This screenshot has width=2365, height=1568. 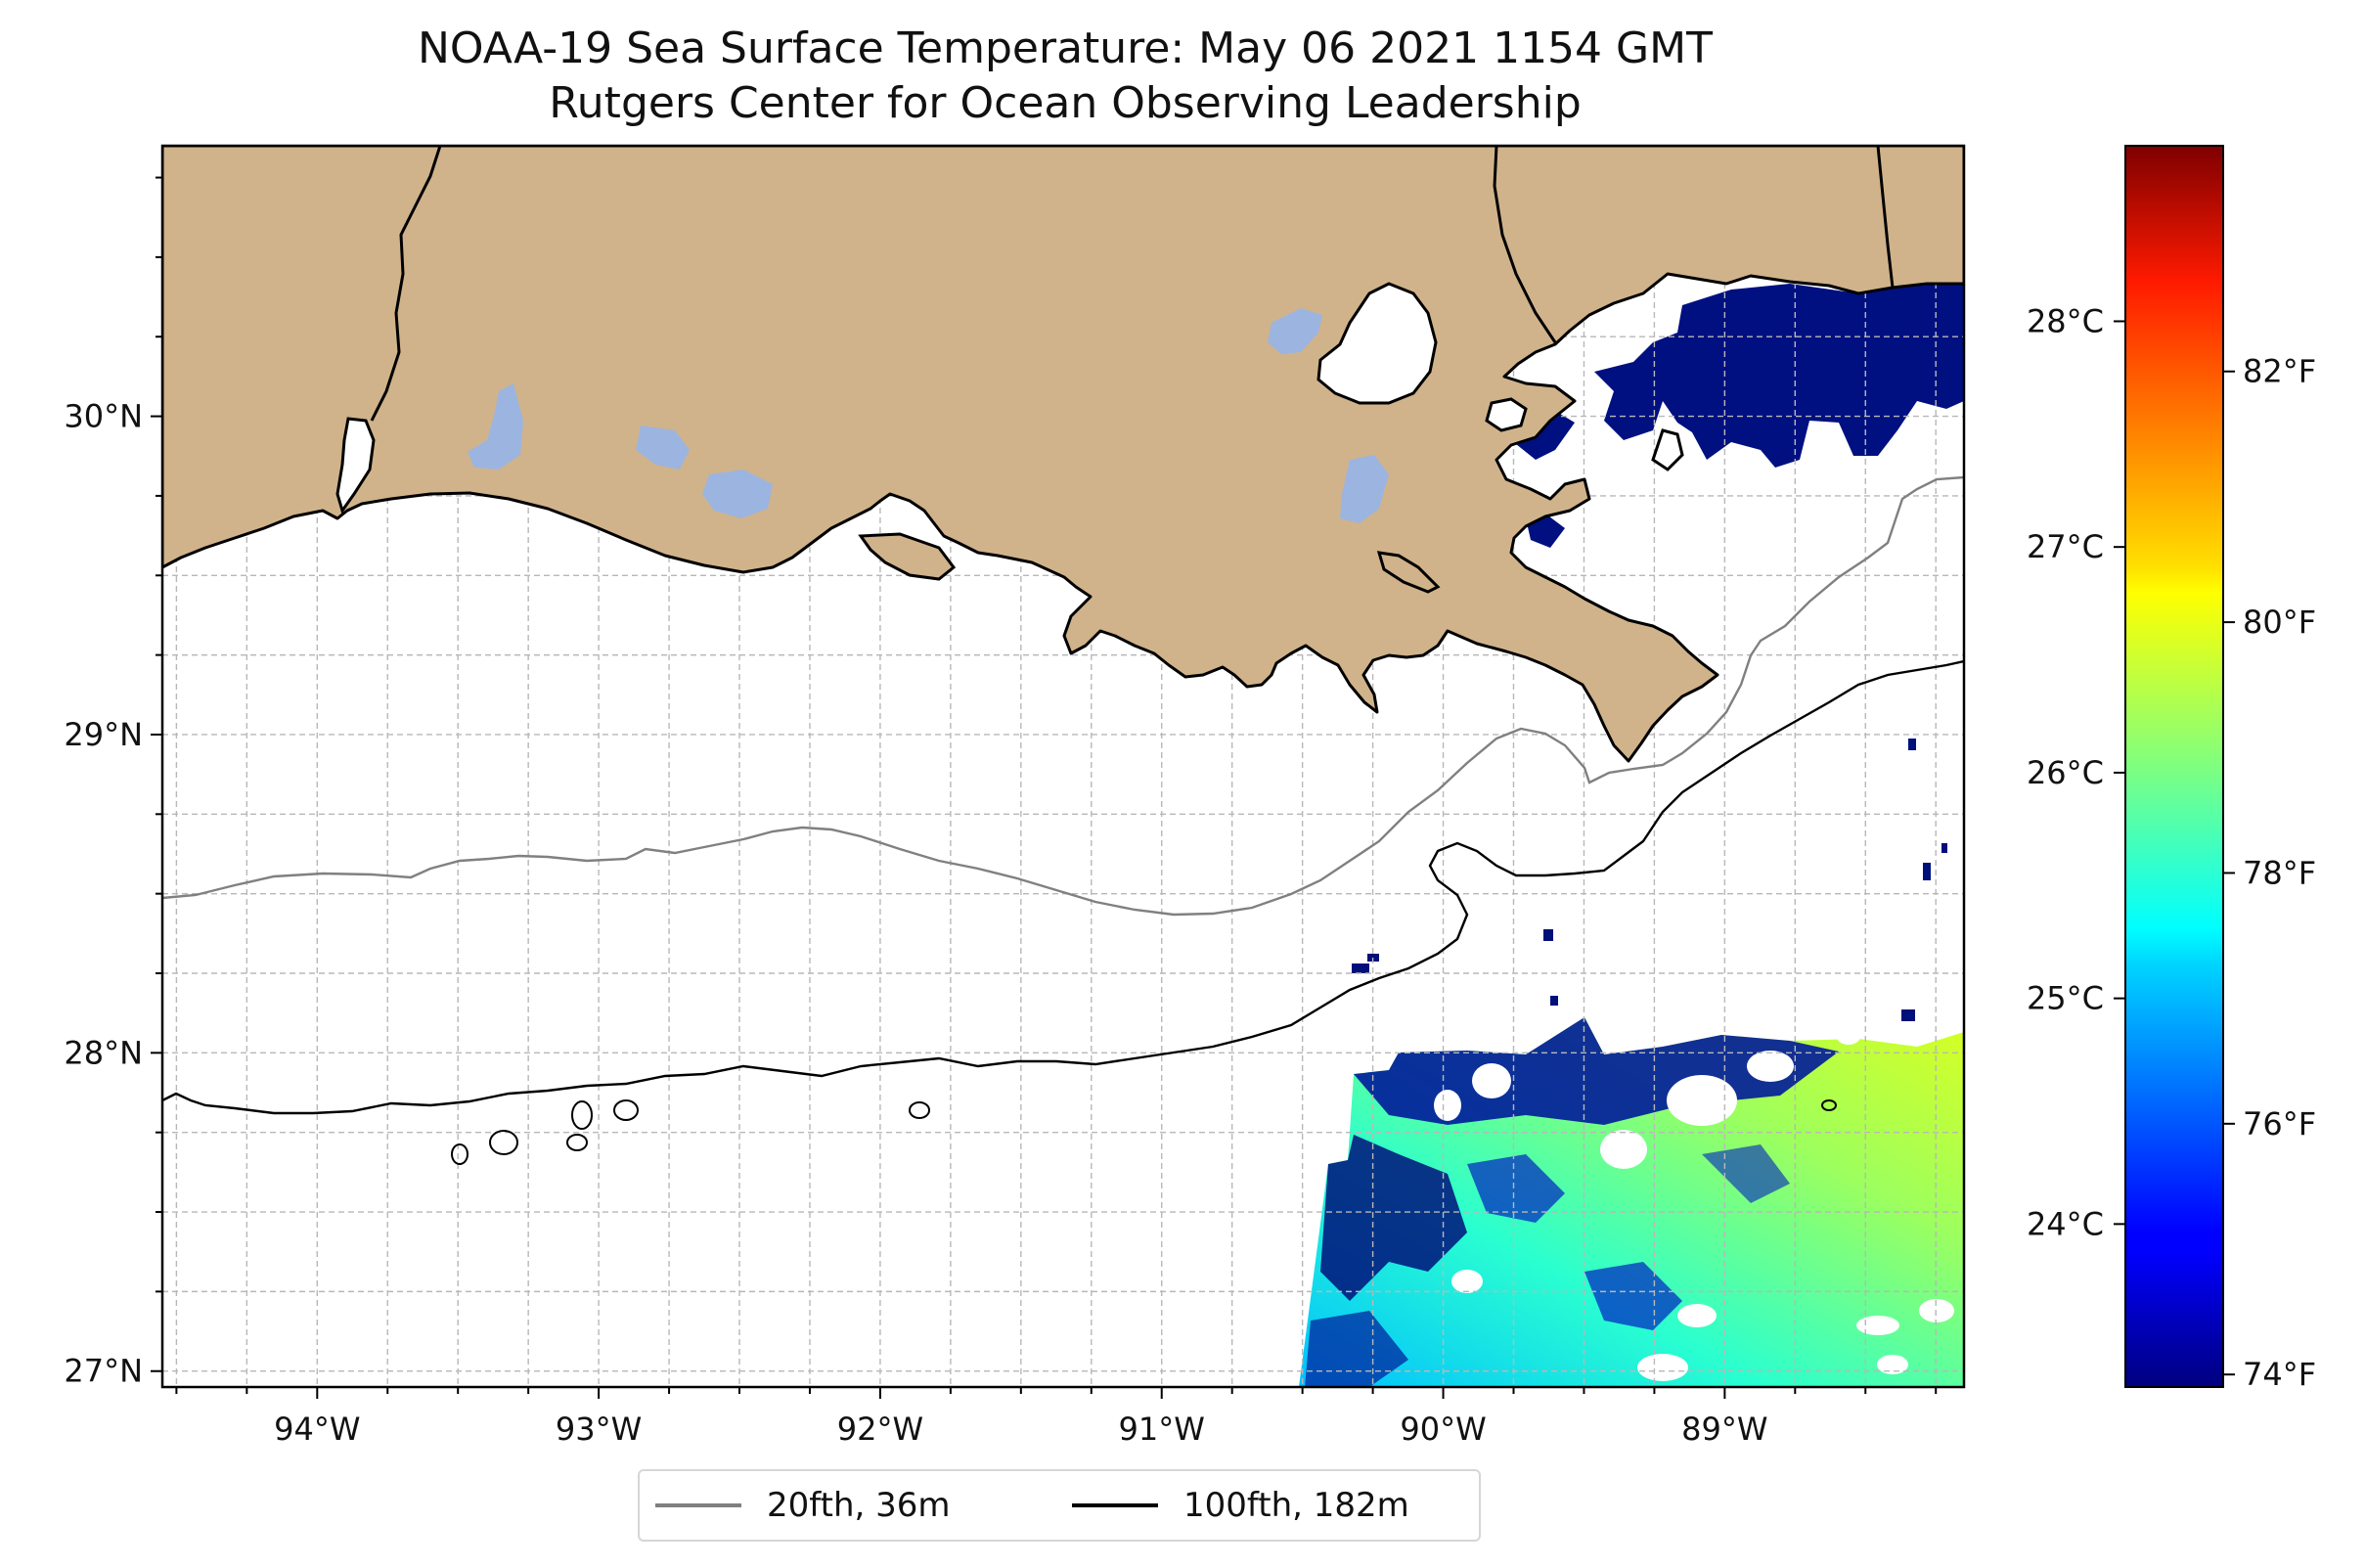 I want to click on latitude-ticks: 30°N 29°N 28°N 27°N, so click(x=113, y=783).